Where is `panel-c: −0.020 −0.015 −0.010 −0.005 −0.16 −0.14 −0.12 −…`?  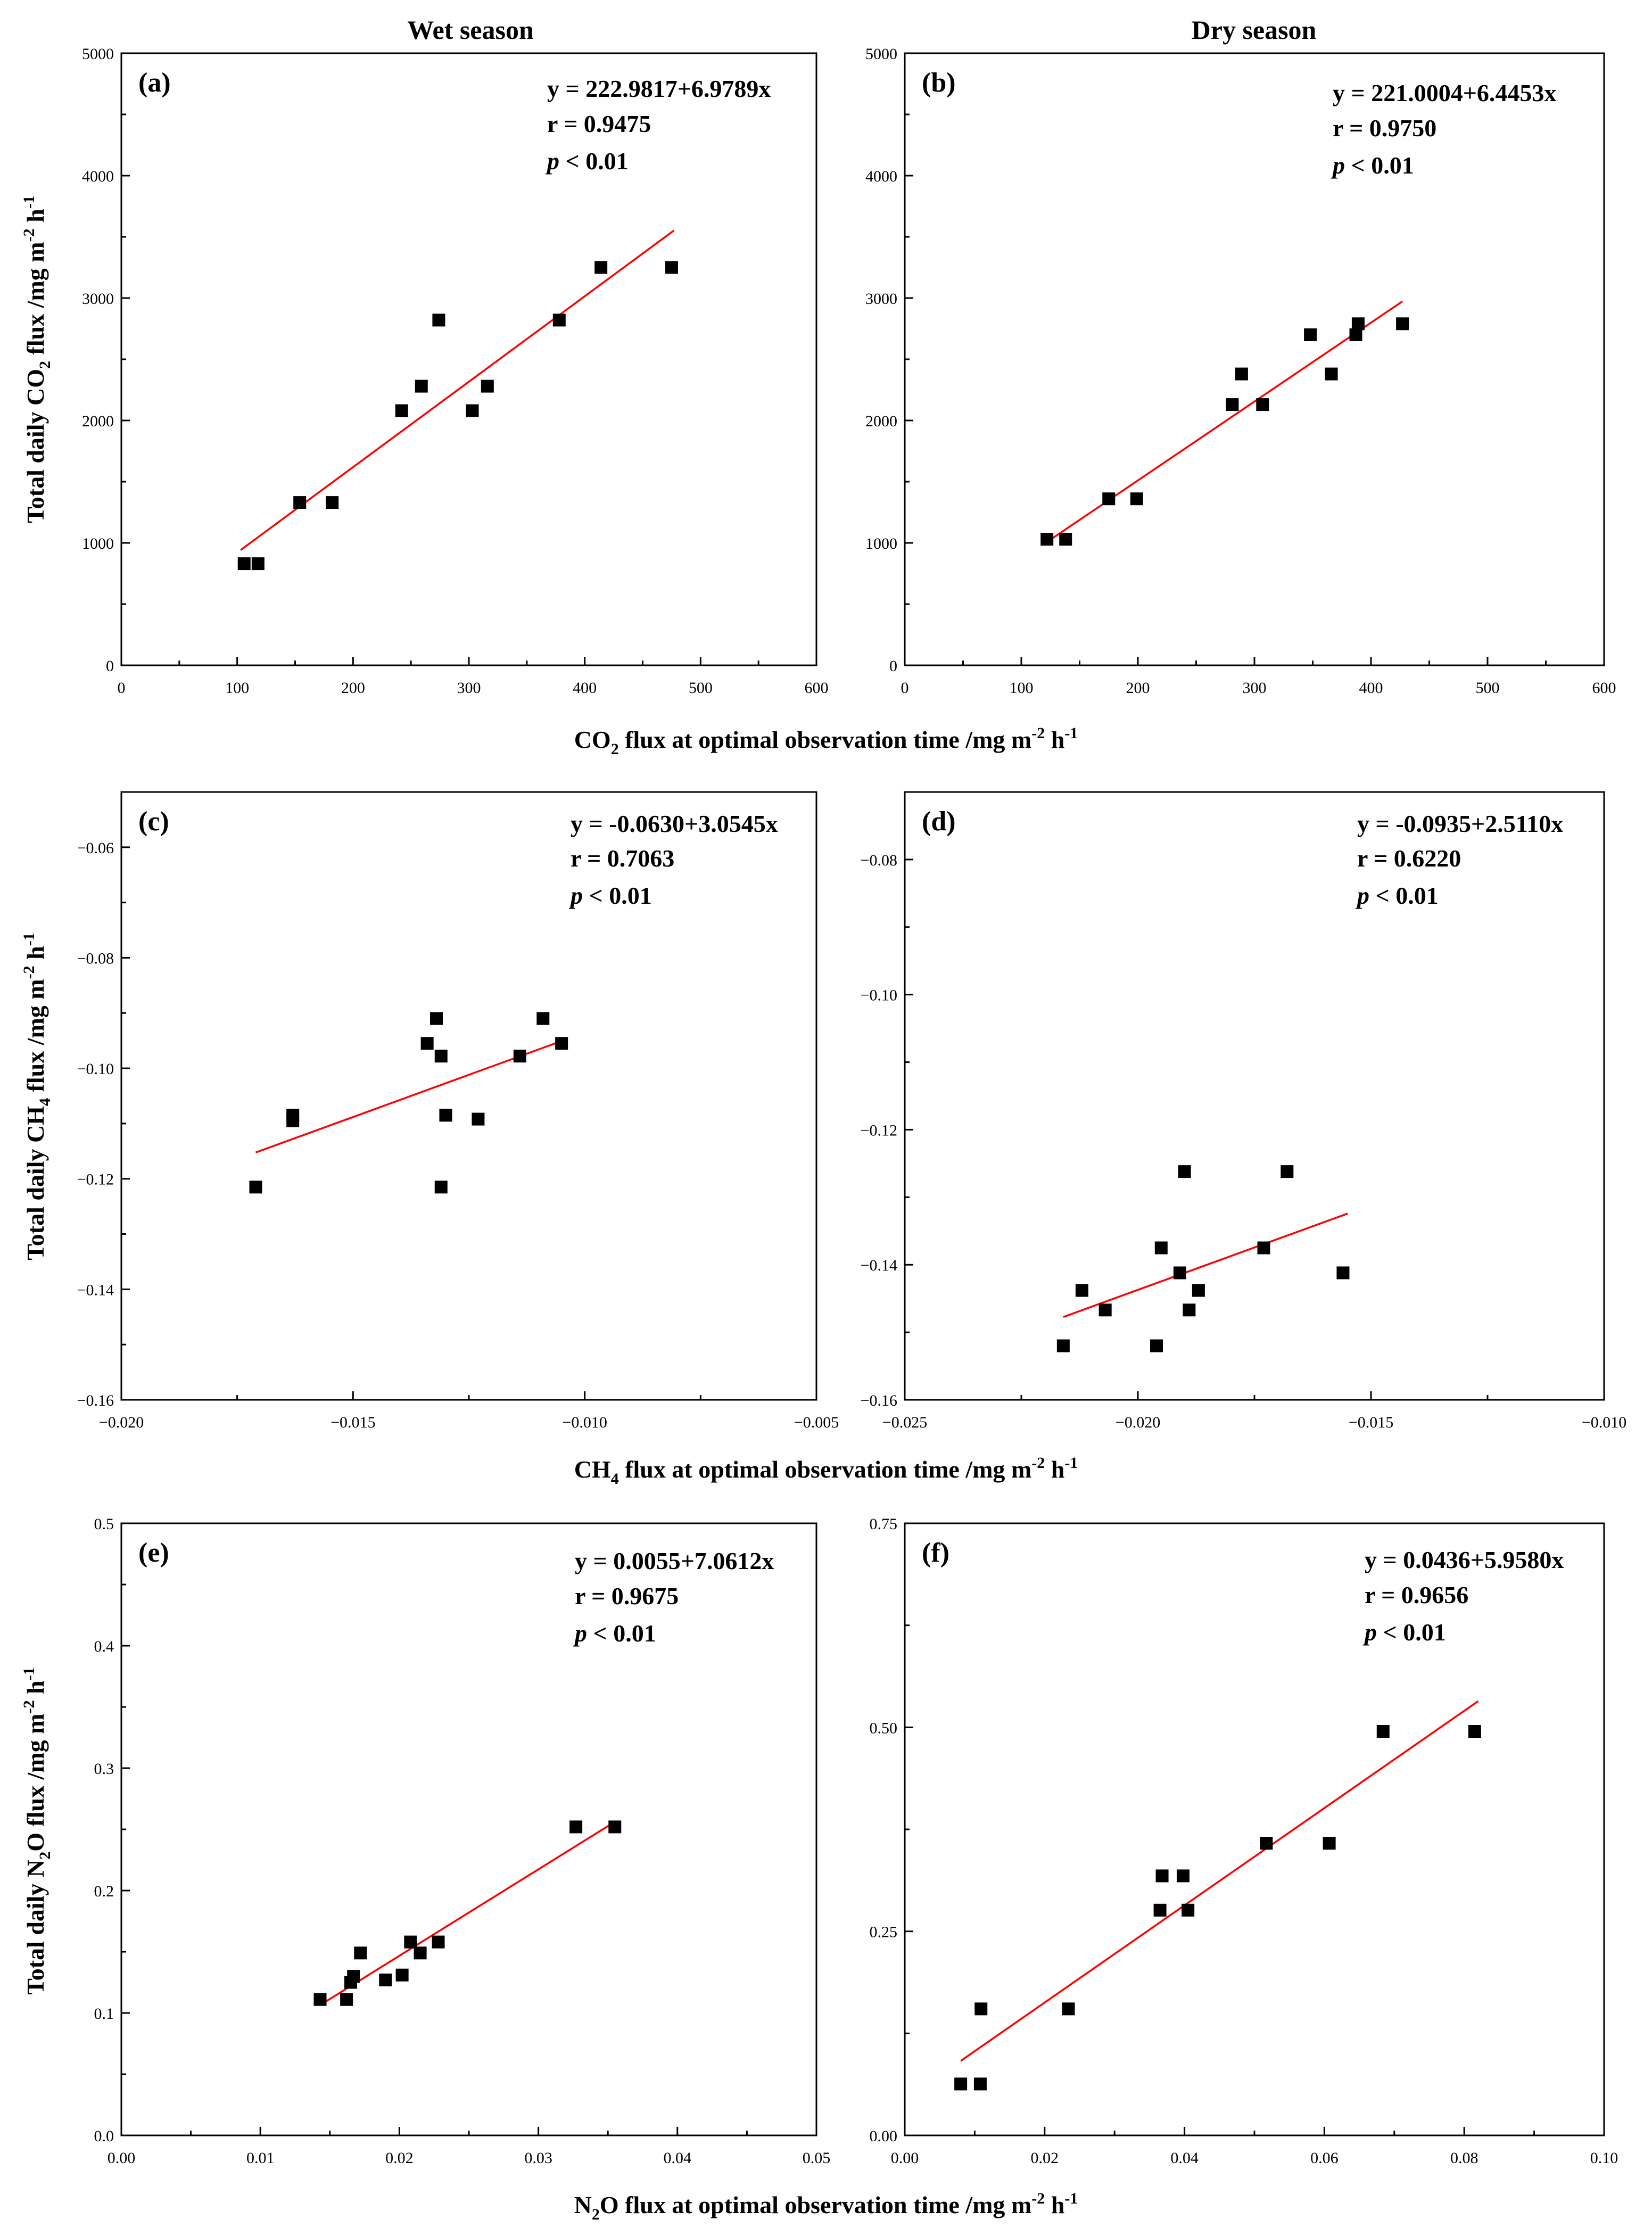 panel-c: −0.020 −0.015 −0.010 −0.005 −0.16 −0.14 −0.12 −… is located at coordinates (458, 1135).